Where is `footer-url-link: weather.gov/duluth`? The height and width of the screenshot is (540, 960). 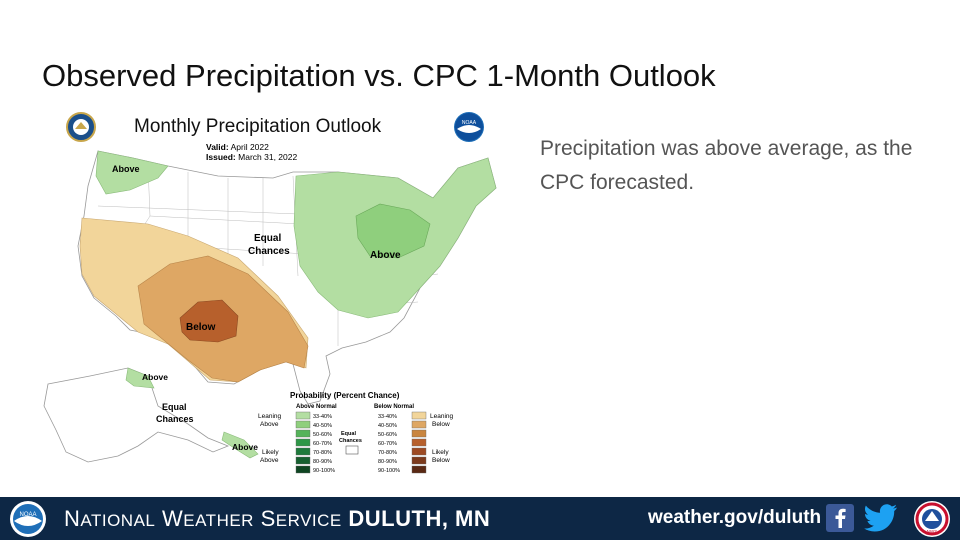
footer-url-link: weather.gov/duluth is located at coordinates (735, 517).